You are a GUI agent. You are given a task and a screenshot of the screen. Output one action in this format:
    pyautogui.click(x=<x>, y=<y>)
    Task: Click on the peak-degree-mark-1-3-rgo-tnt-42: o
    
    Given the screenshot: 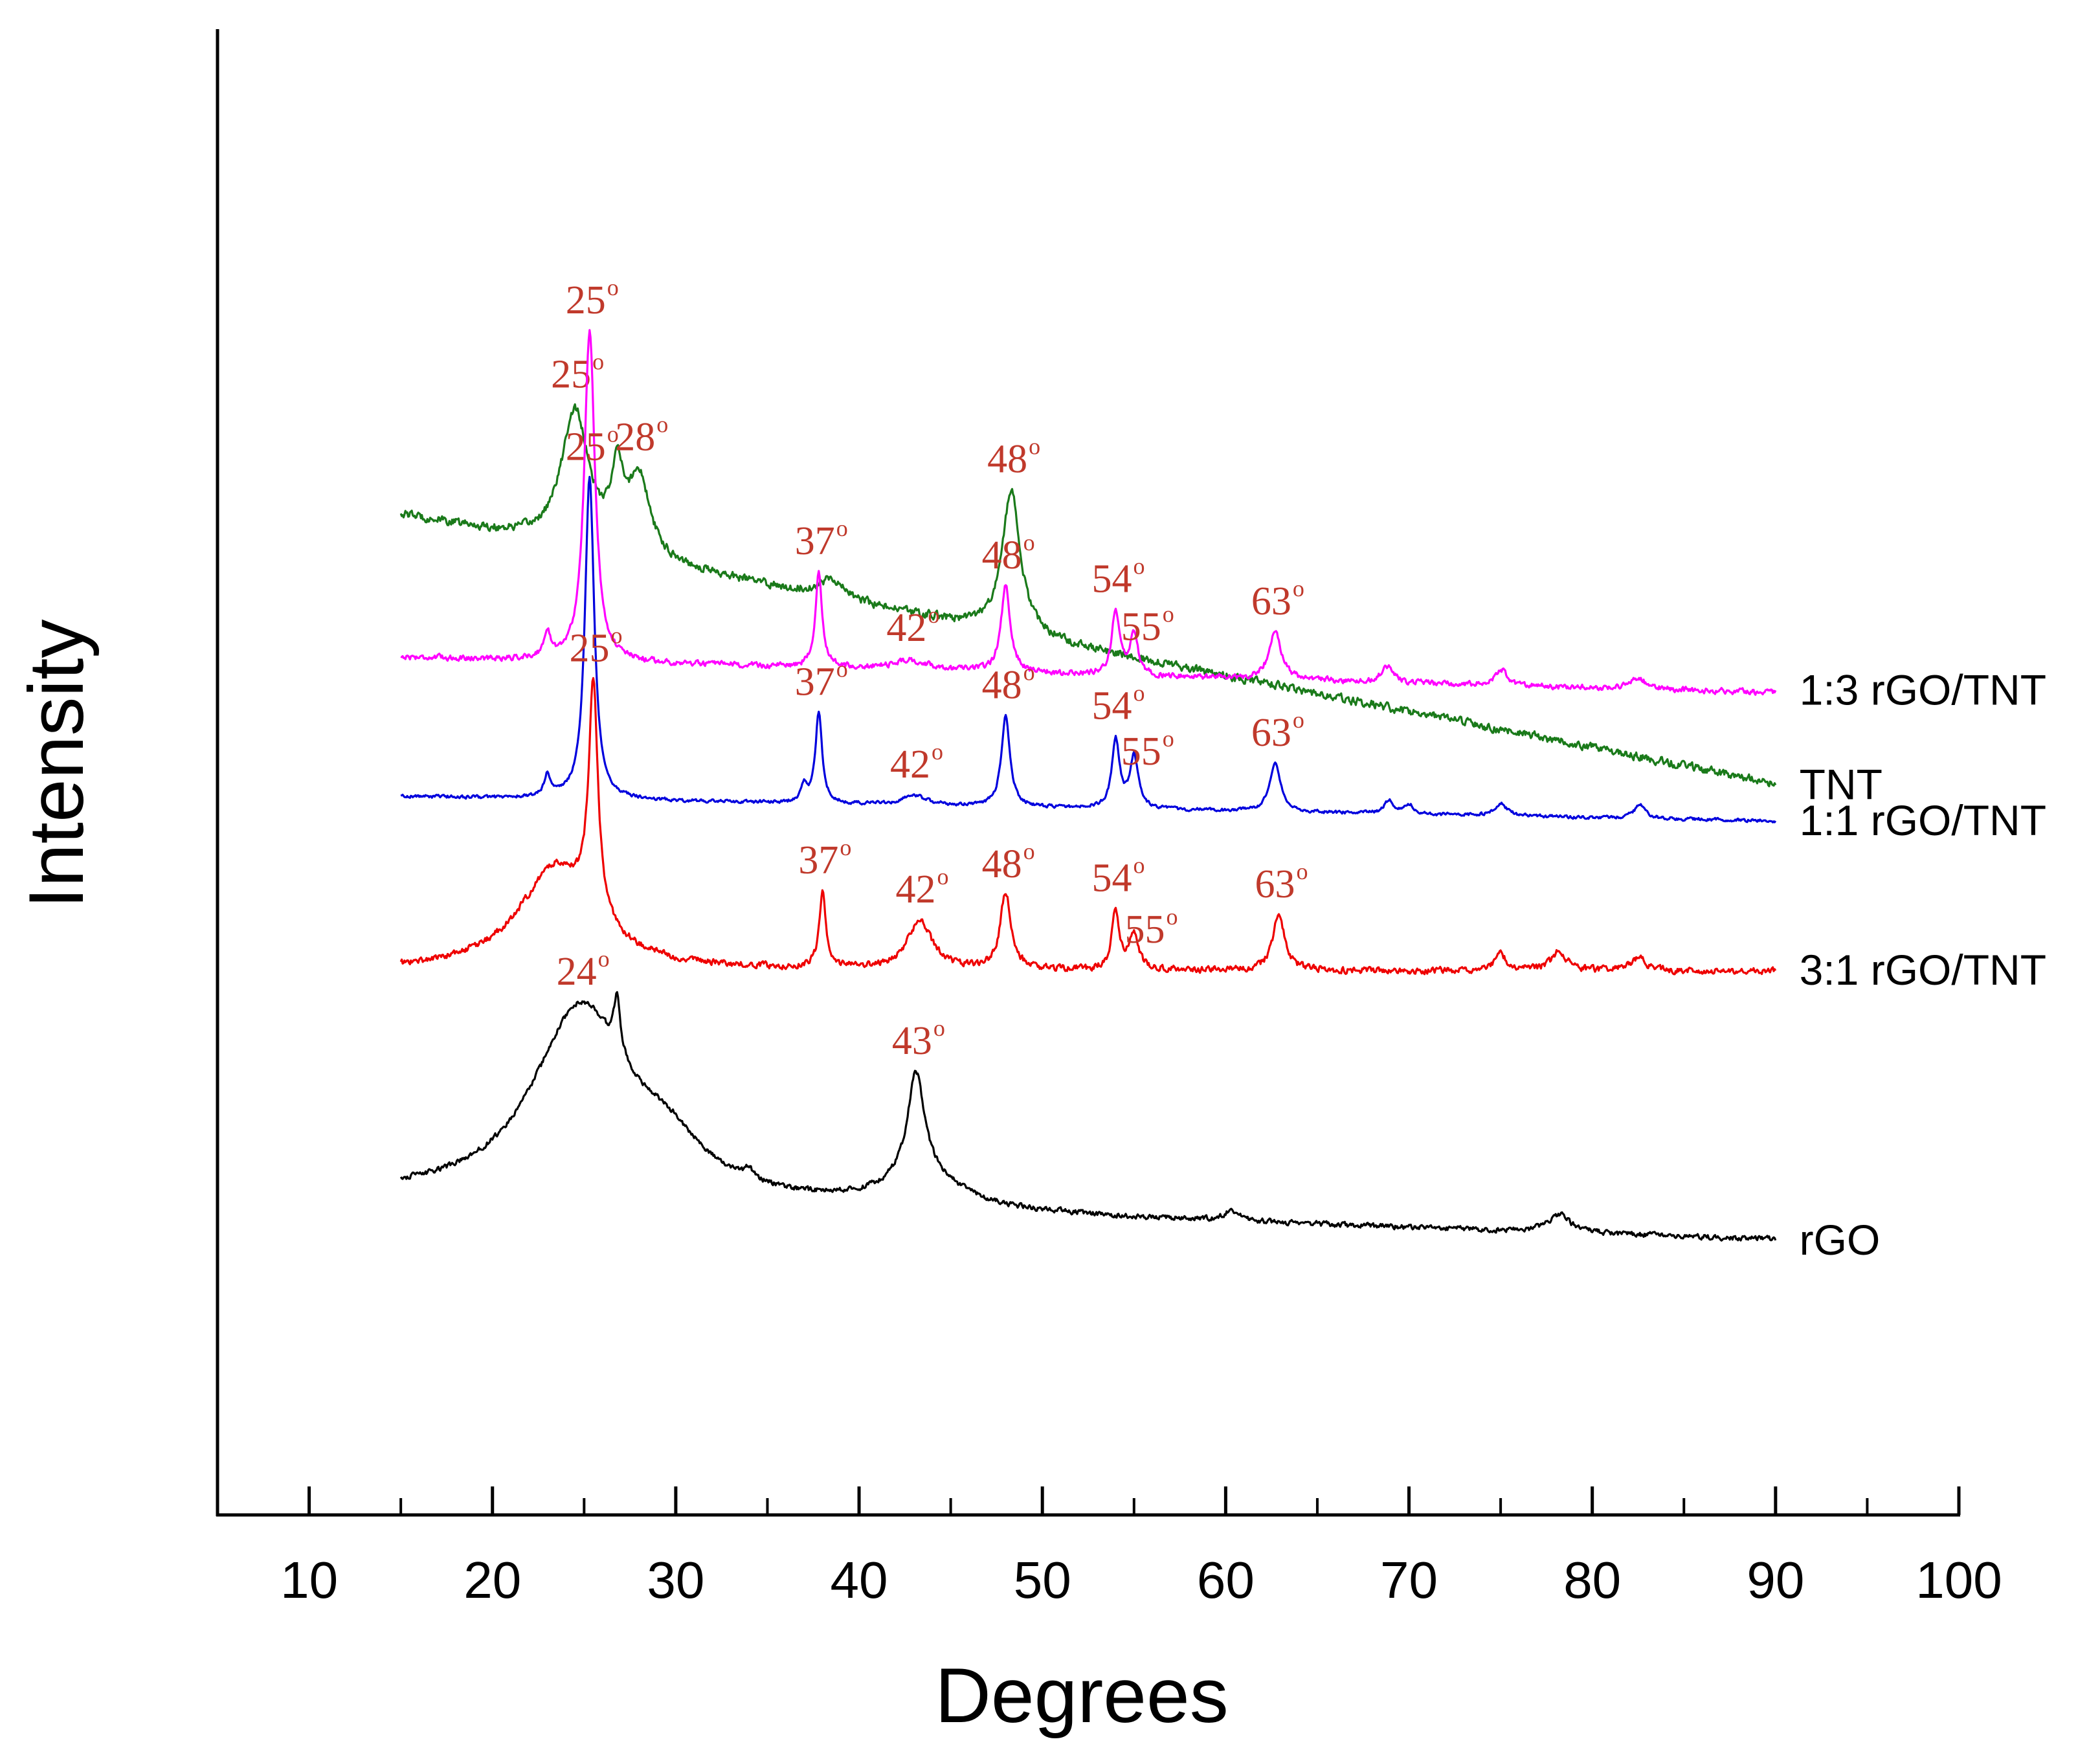 What is the action you would take?
    pyautogui.click(x=933, y=615)
    